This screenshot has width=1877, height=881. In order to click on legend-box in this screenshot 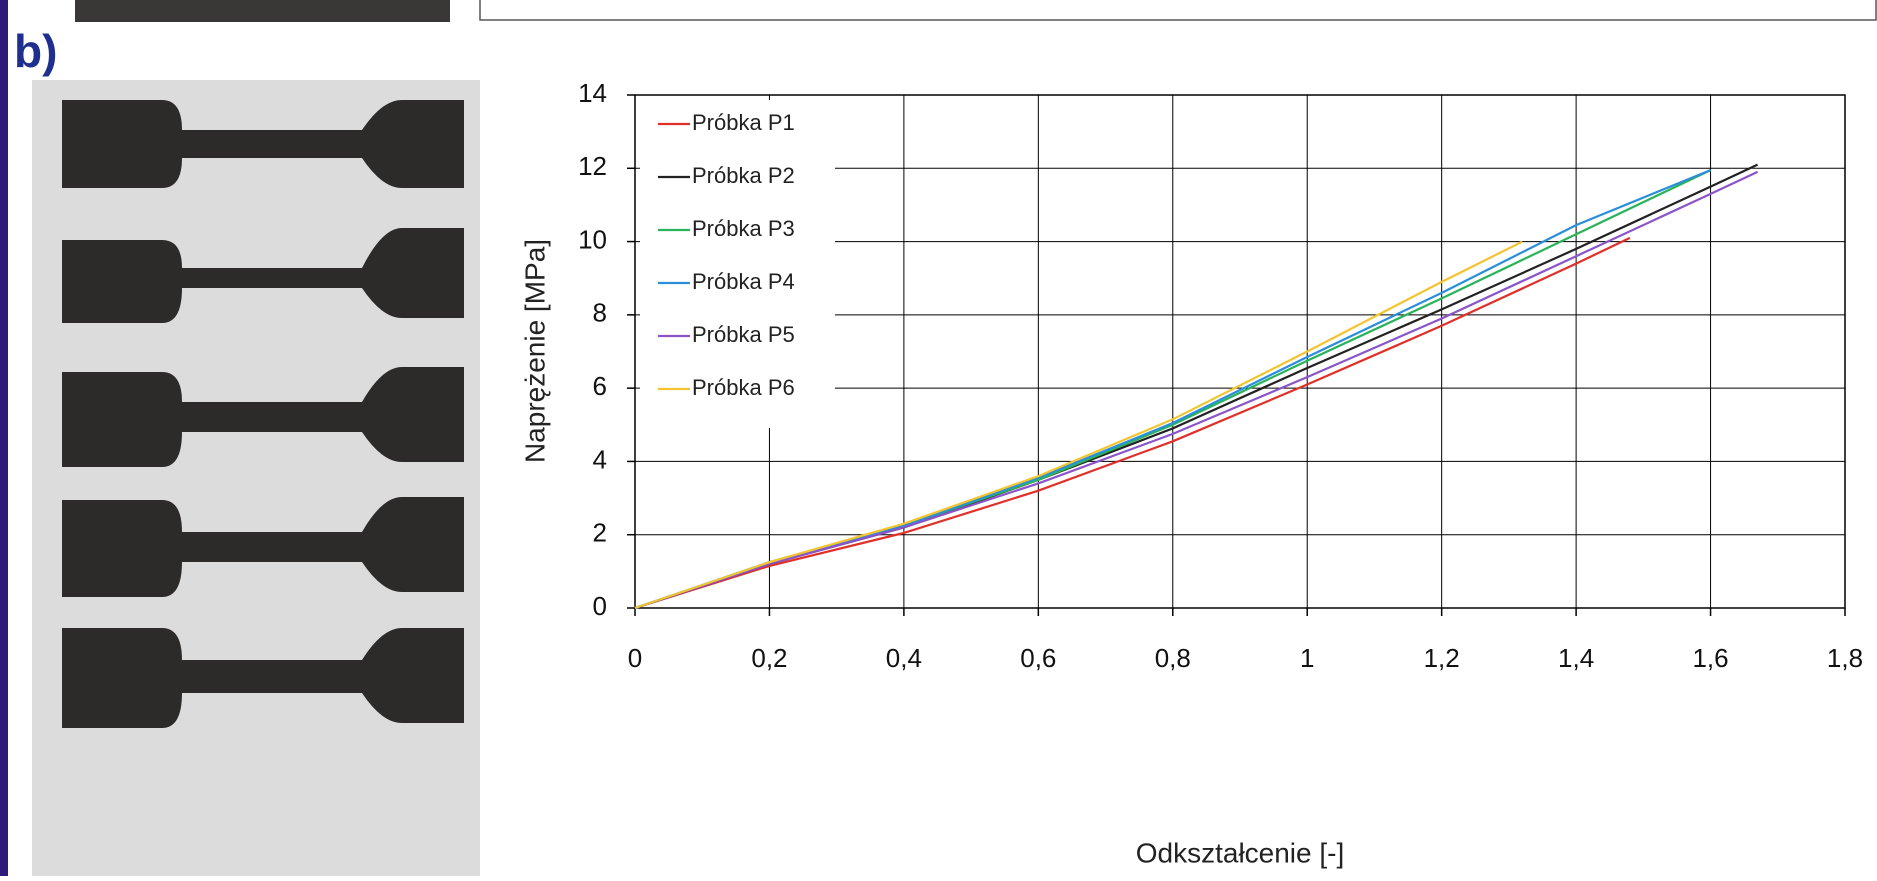, I will do `click(737, 264)`.